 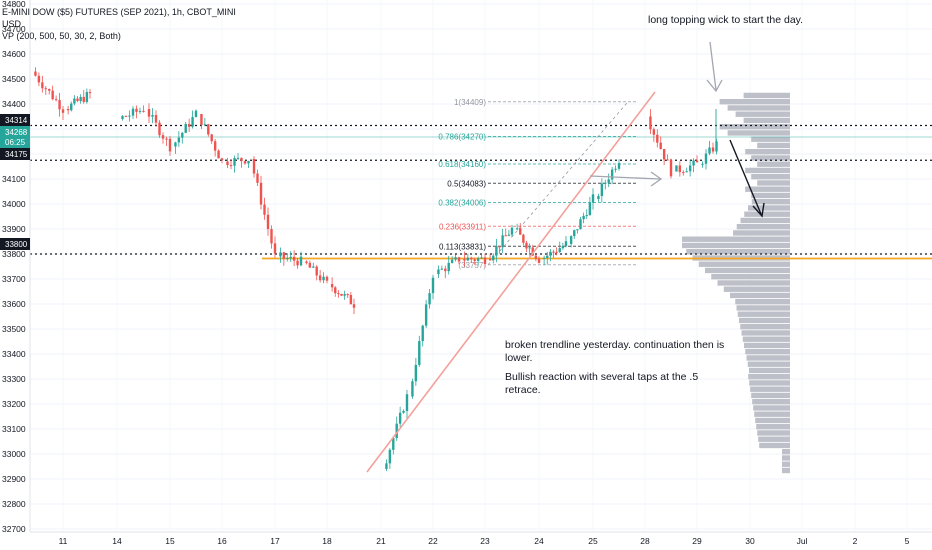 What do you see at coordinates (14, 79) in the screenshot?
I see `y-tick-label: 34500` at bounding box center [14, 79].